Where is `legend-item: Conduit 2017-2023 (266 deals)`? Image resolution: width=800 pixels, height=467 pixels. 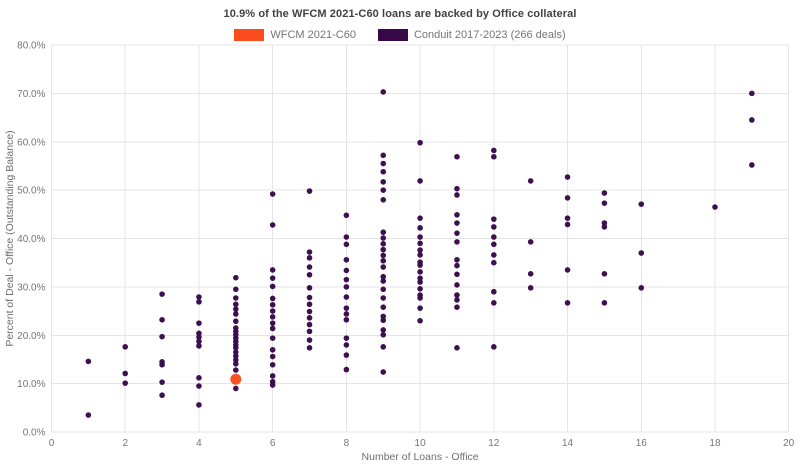 legend-item: Conduit 2017-2023 (266 deals) is located at coordinates (471, 35).